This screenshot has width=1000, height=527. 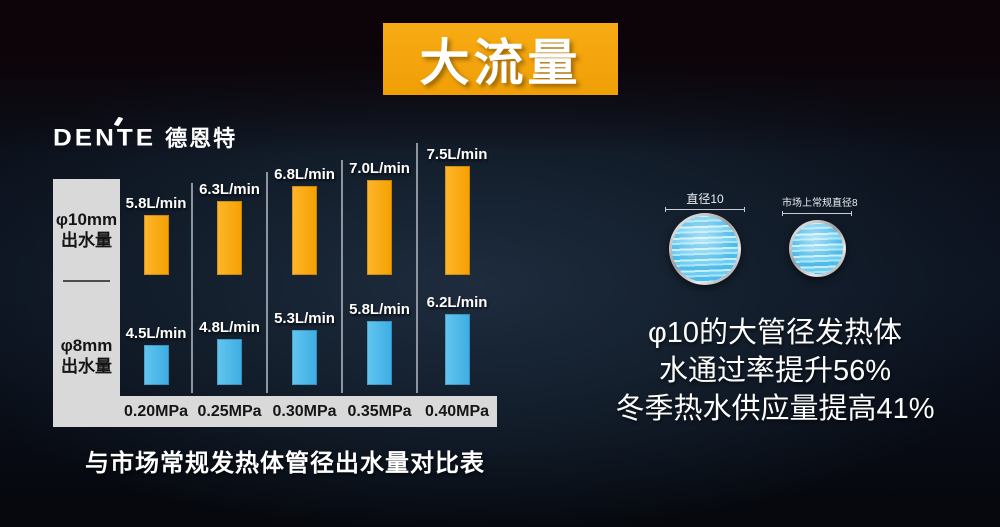 I want to click on x-tick-label: 0.35MPa, so click(x=379, y=411).